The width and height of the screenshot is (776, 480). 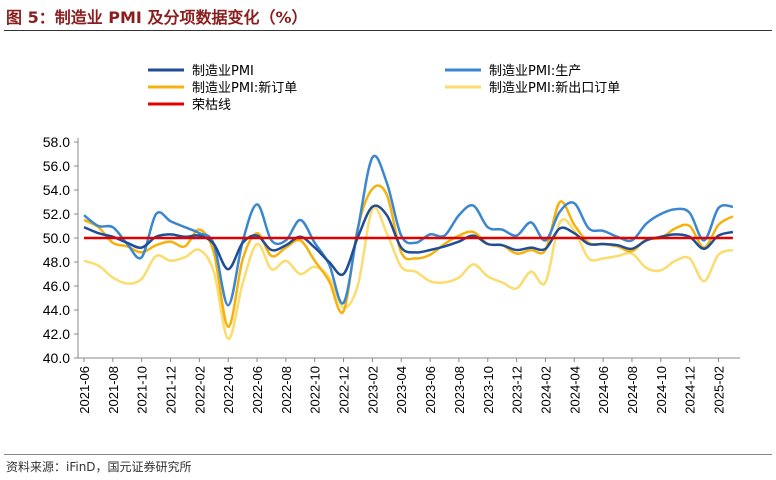 I want to click on x-tick-label: 2023-08, so click(x=459, y=390).